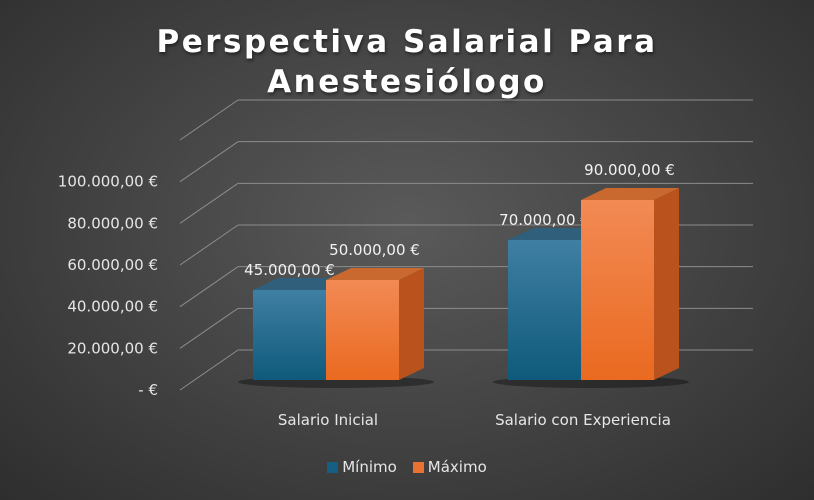  Describe the element at coordinates (289, 270) in the screenshot. I see `data-label-minimo-0: 45.000,00 €` at that location.